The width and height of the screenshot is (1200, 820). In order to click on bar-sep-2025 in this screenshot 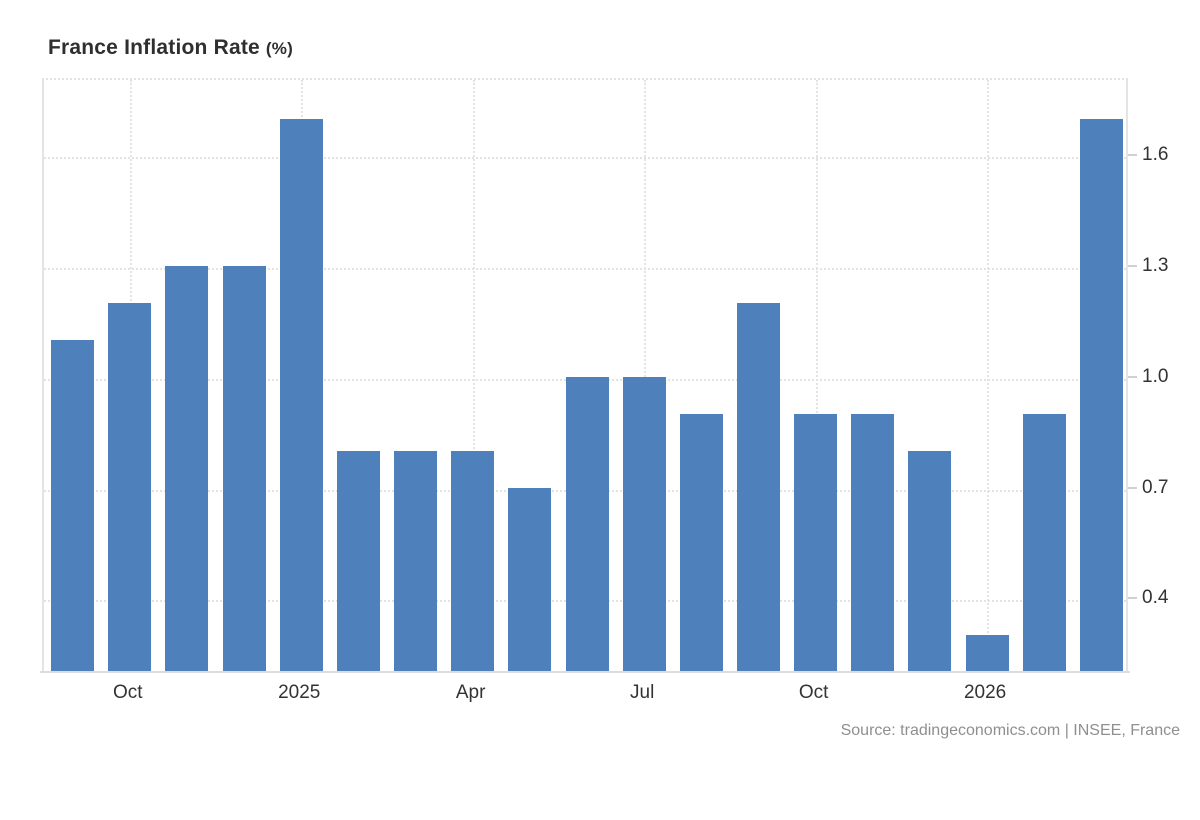, I will do `click(758, 487)`.